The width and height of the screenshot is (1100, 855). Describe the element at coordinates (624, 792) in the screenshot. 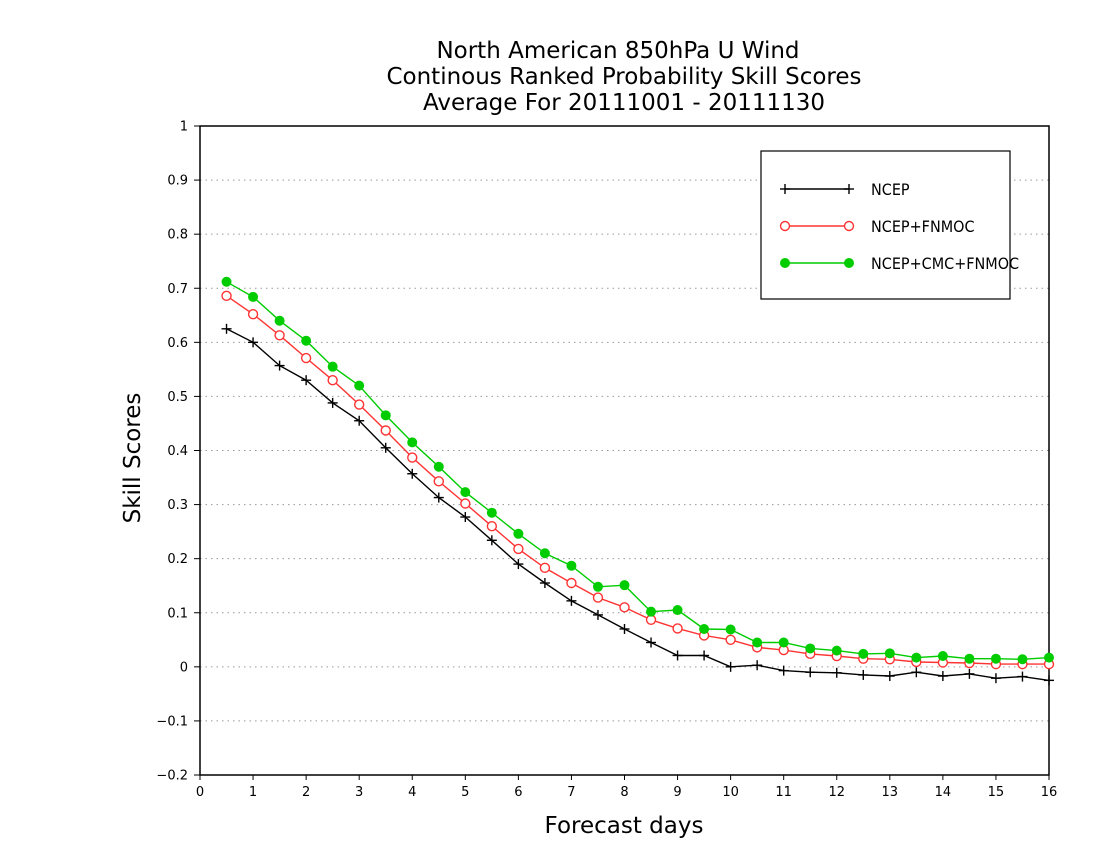

I see `x-tick-label: 8` at that location.